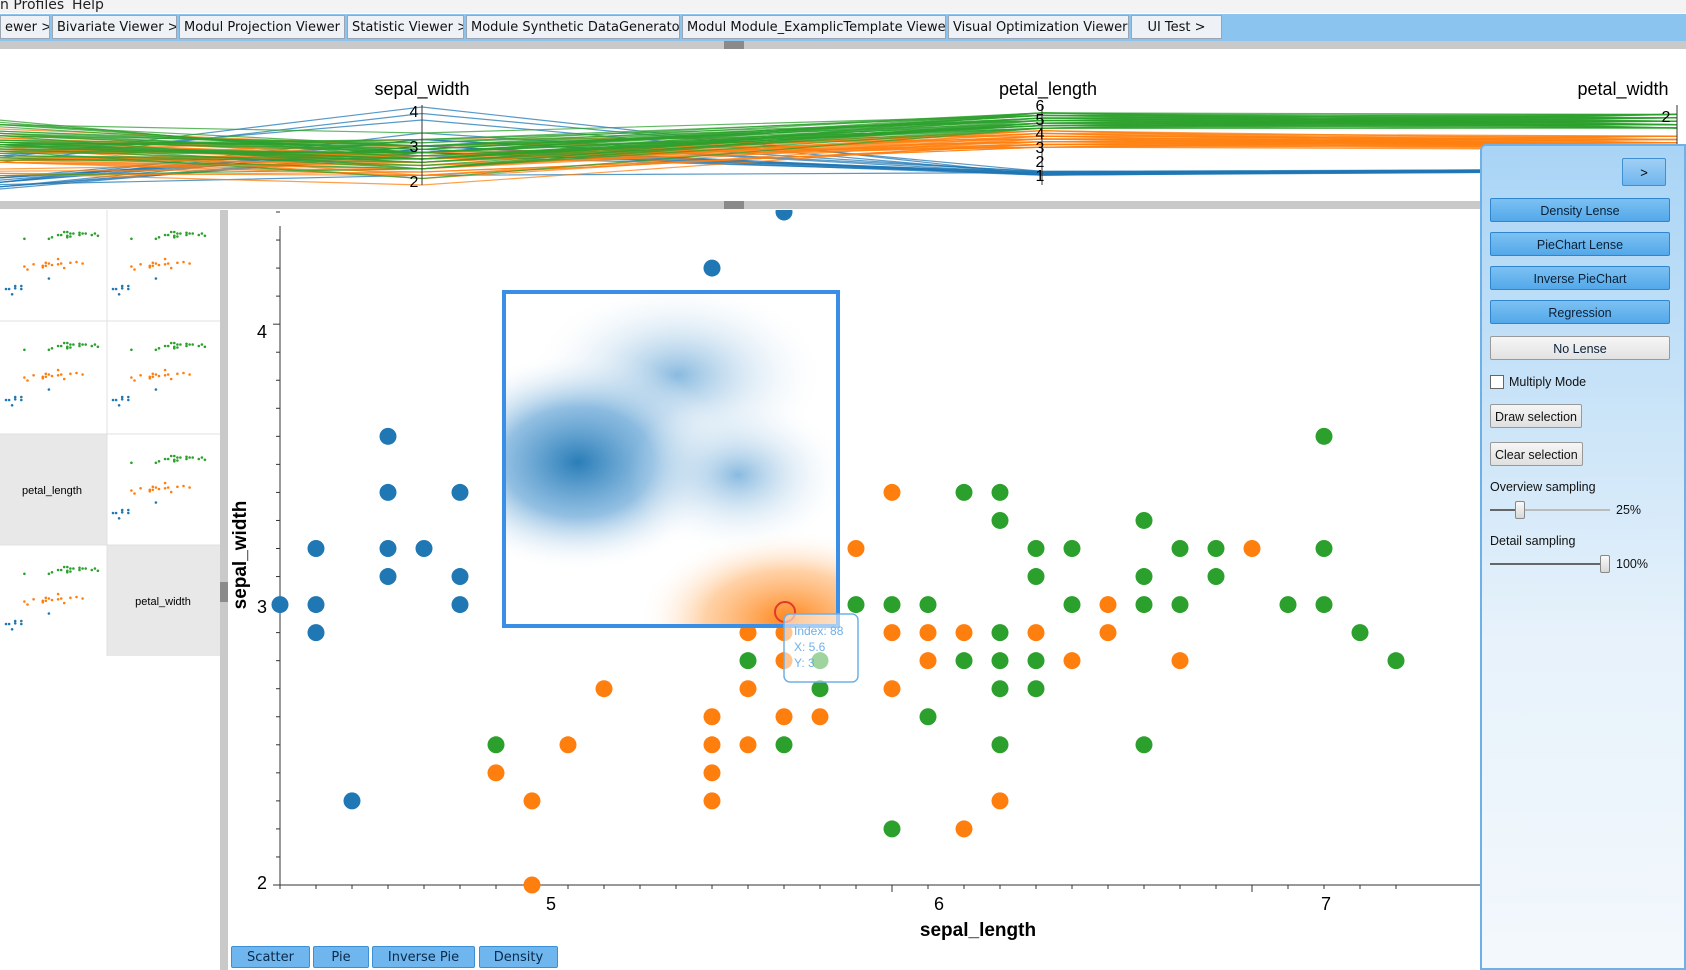 This screenshot has width=1686, height=970. What do you see at coordinates (1040, 134) in the screenshot?
I see `pc-tick: 4` at bounding box center [1040, 134].